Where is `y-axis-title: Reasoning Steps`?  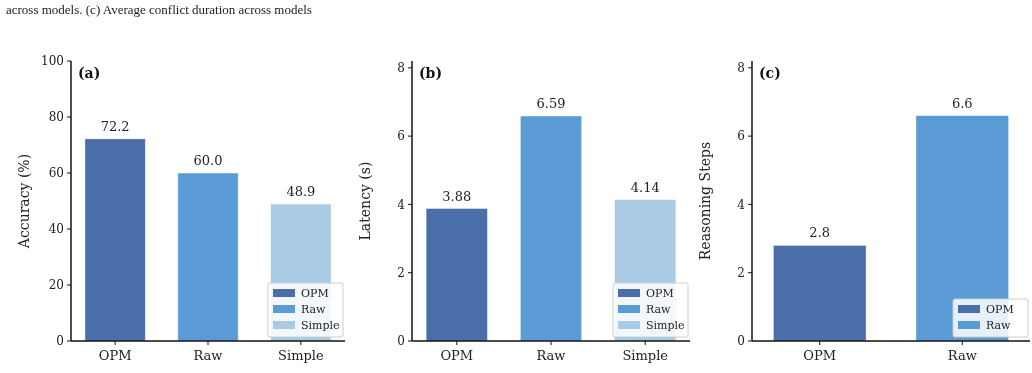 y-axis-title: Reasoning Steps is located at coordinates (705, 201).